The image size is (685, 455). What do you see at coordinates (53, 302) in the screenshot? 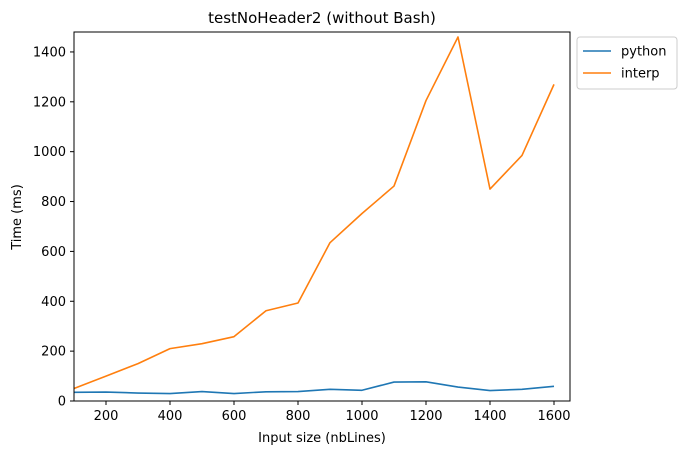
I see `y-tick-label: 400` at bounding box center [53, 302].